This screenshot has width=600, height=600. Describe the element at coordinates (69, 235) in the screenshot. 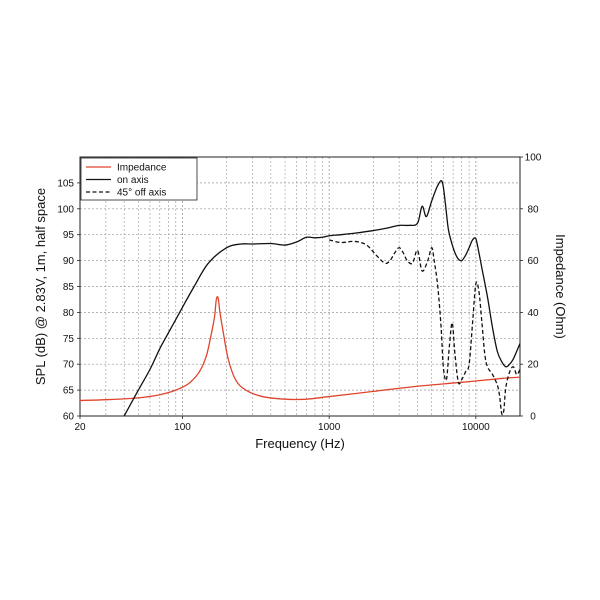

I see `y-tick-label: 95` at that location.